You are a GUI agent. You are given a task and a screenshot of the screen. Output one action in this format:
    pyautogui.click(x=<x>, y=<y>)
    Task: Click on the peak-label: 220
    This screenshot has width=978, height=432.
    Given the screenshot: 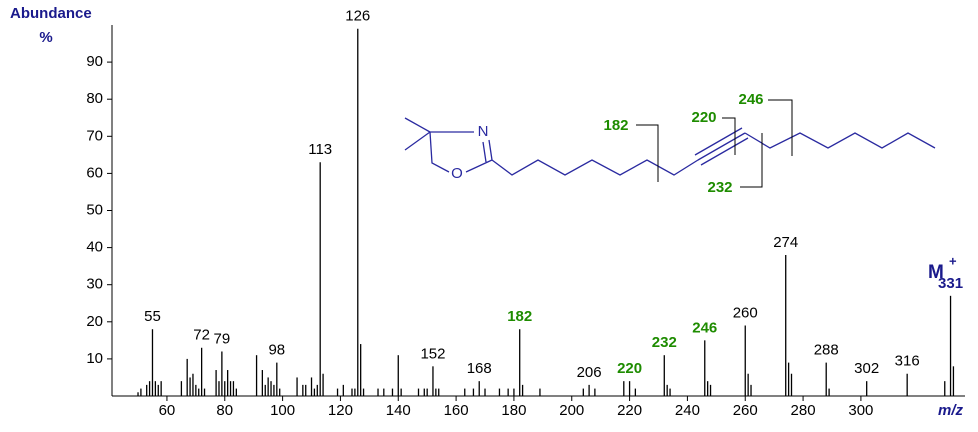 What is the action you would take?
    pyautogui.click(x=629, y=368)
    